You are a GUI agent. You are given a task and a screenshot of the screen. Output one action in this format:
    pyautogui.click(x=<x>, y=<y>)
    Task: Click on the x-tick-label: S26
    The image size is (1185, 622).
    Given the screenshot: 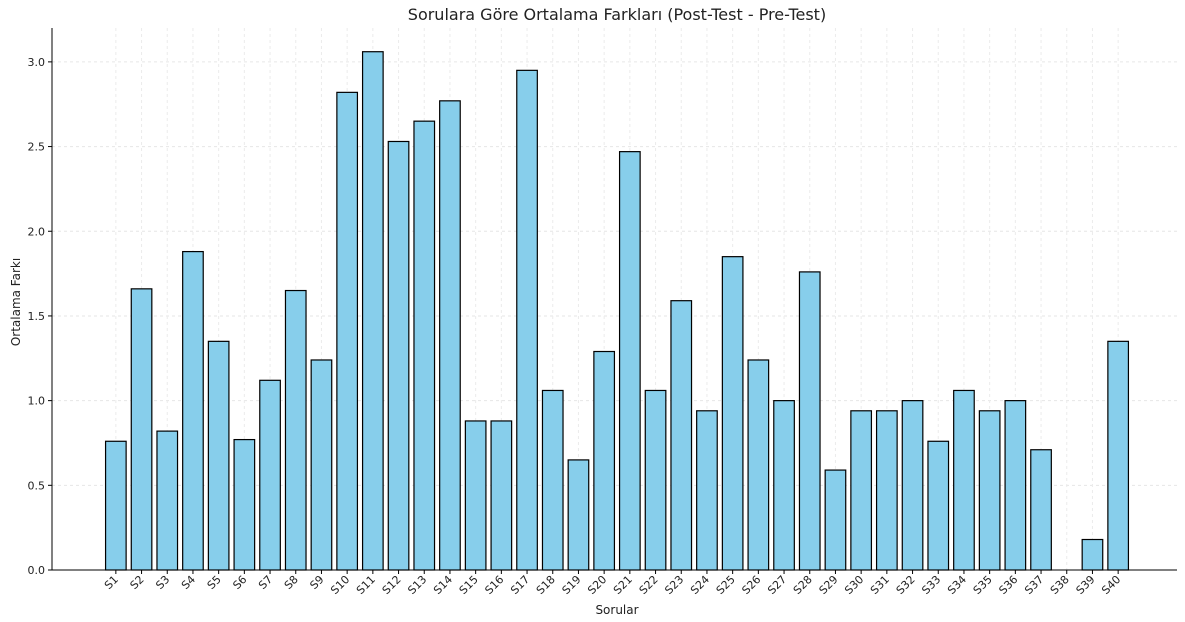 What is the action you would take?
    pyautogui.click(x=751, y=585)
    